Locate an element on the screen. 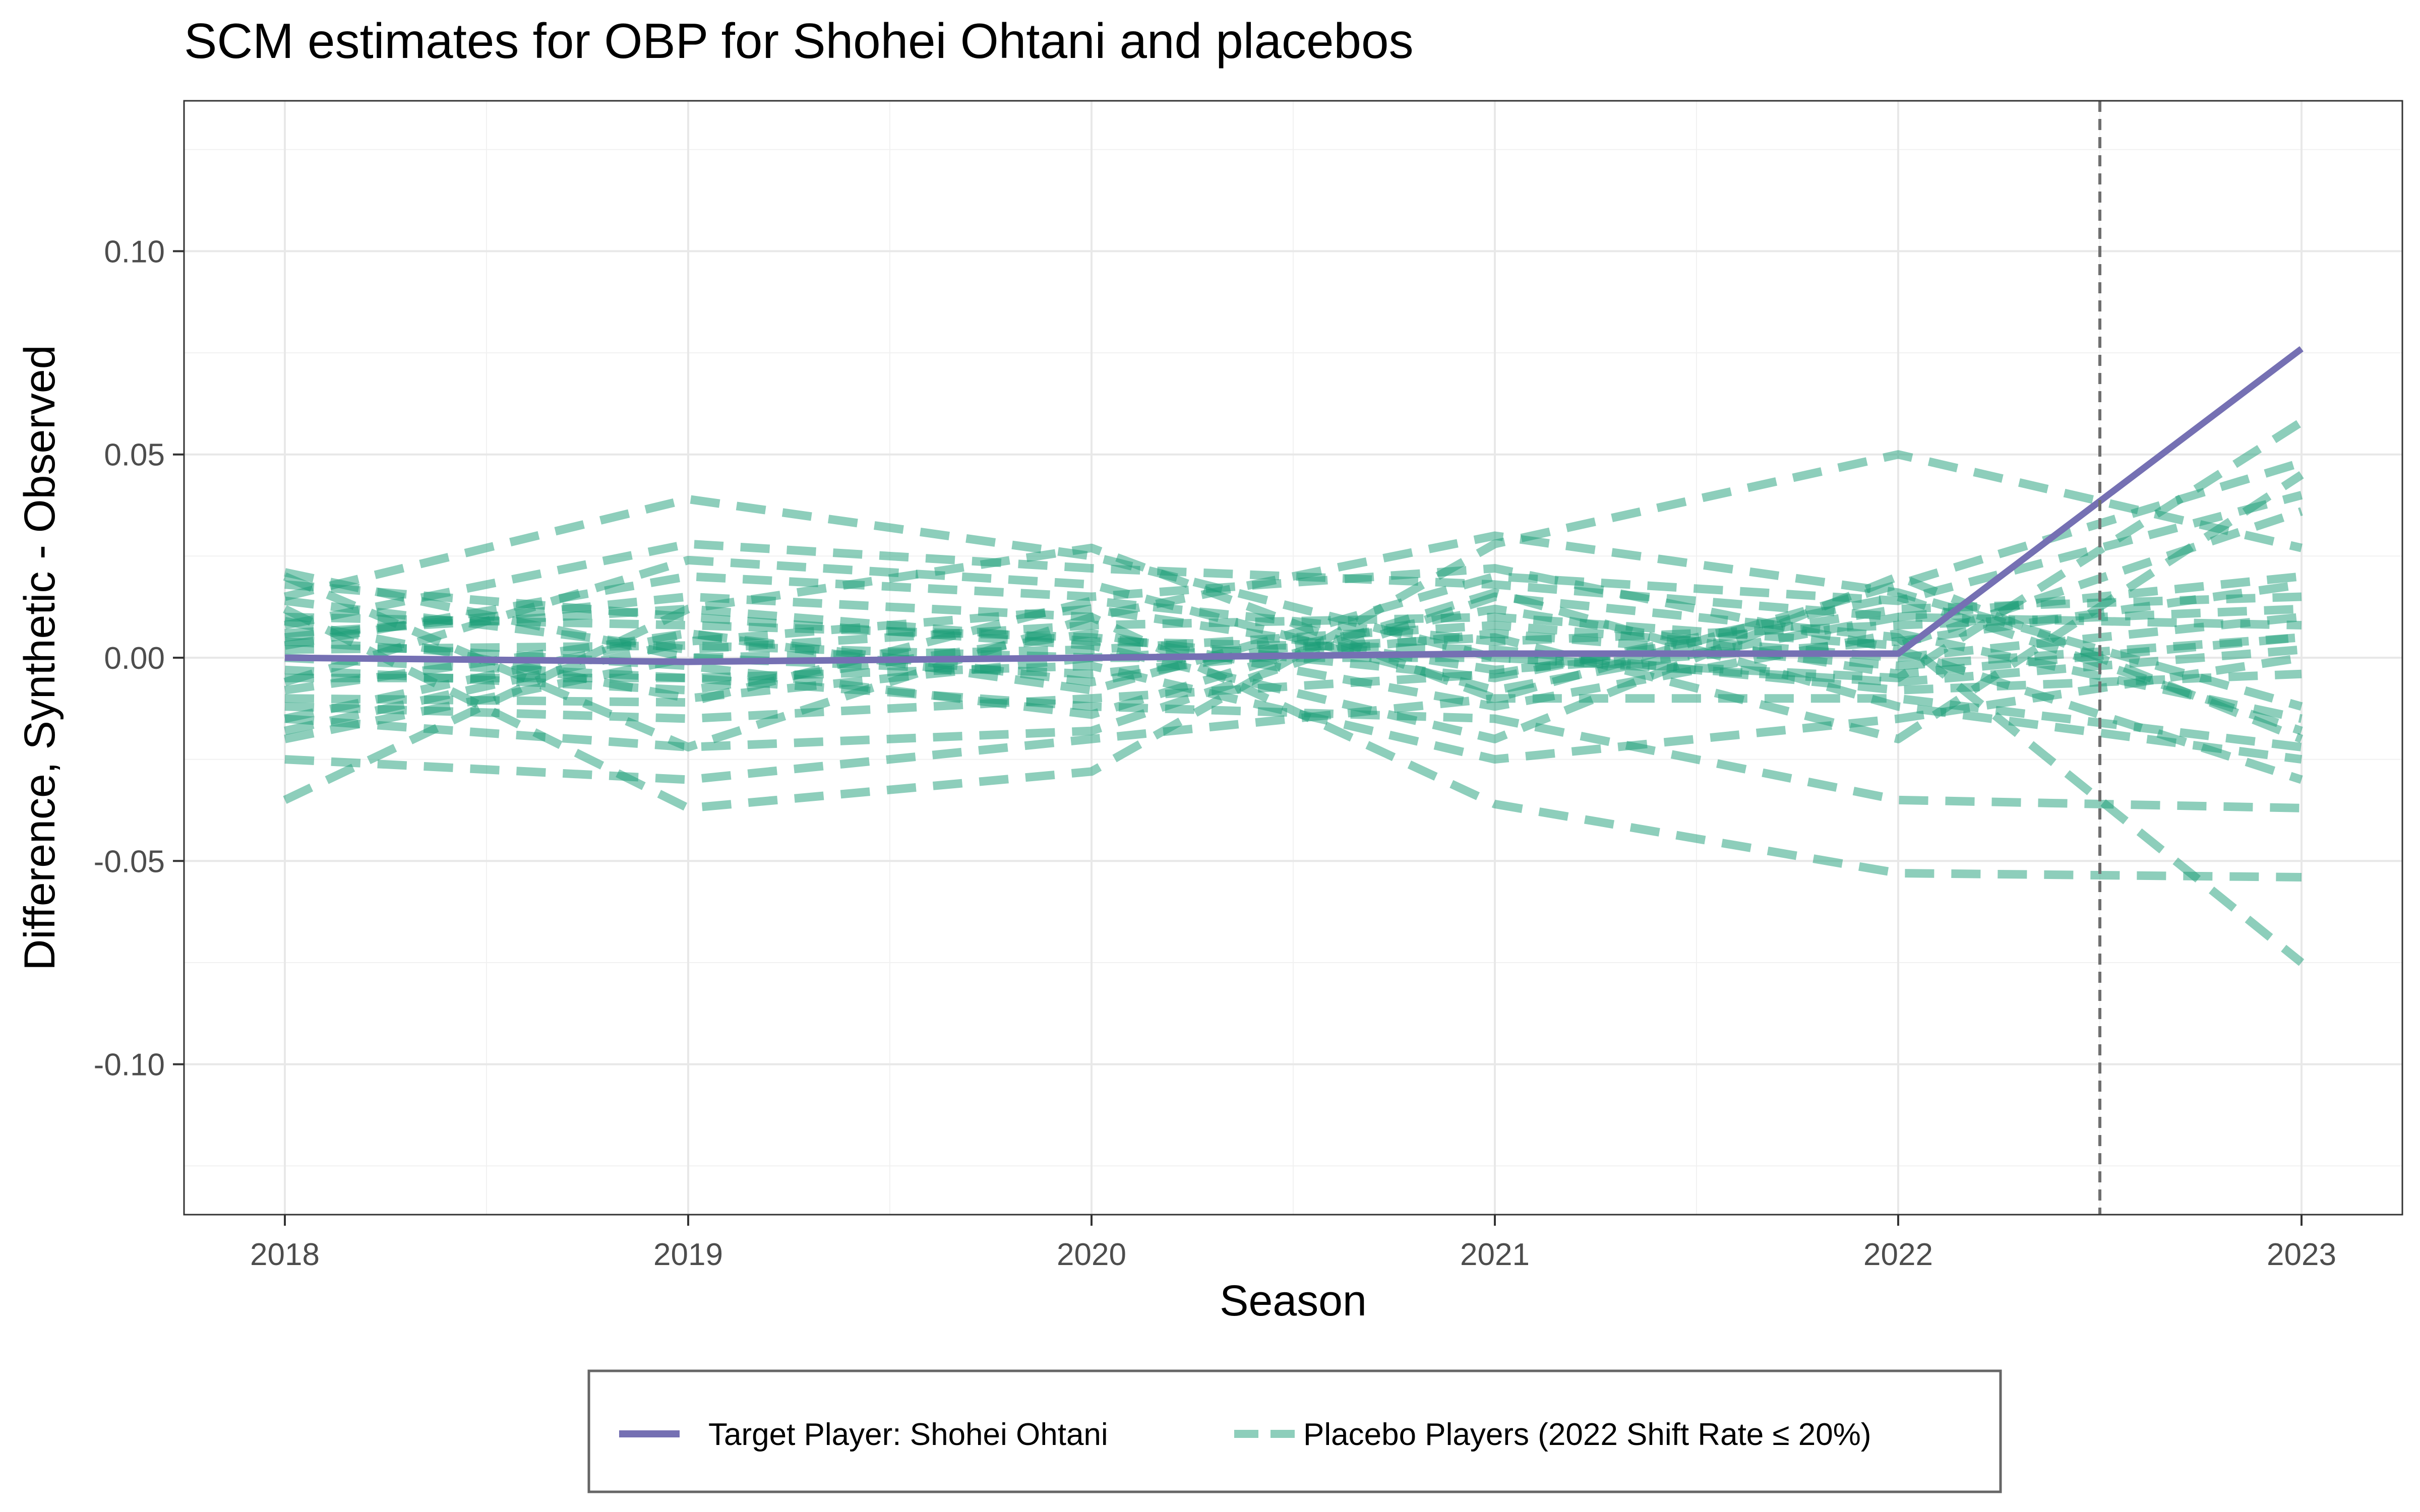 The height and width of the screenshot is (1512, 2420). x-tick-label: 2019 is located at coordinates (688, 1254).